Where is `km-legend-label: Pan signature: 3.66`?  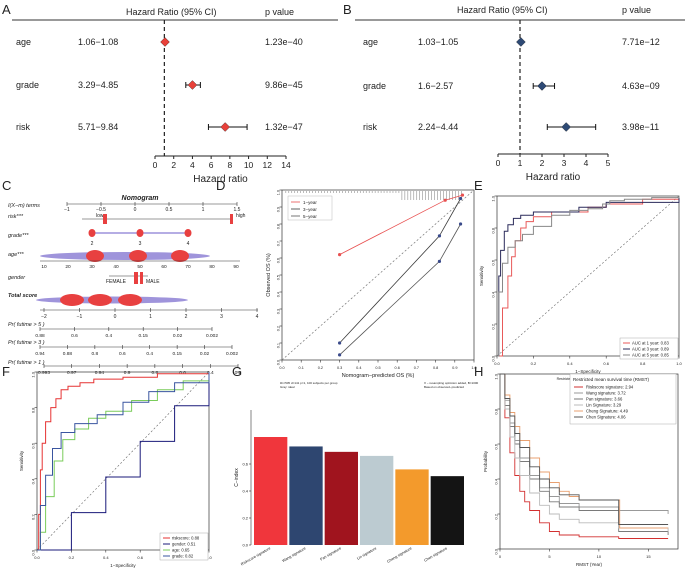
km-legend-label: Pan signature: 3.66 is located at coordinates (604, 399).